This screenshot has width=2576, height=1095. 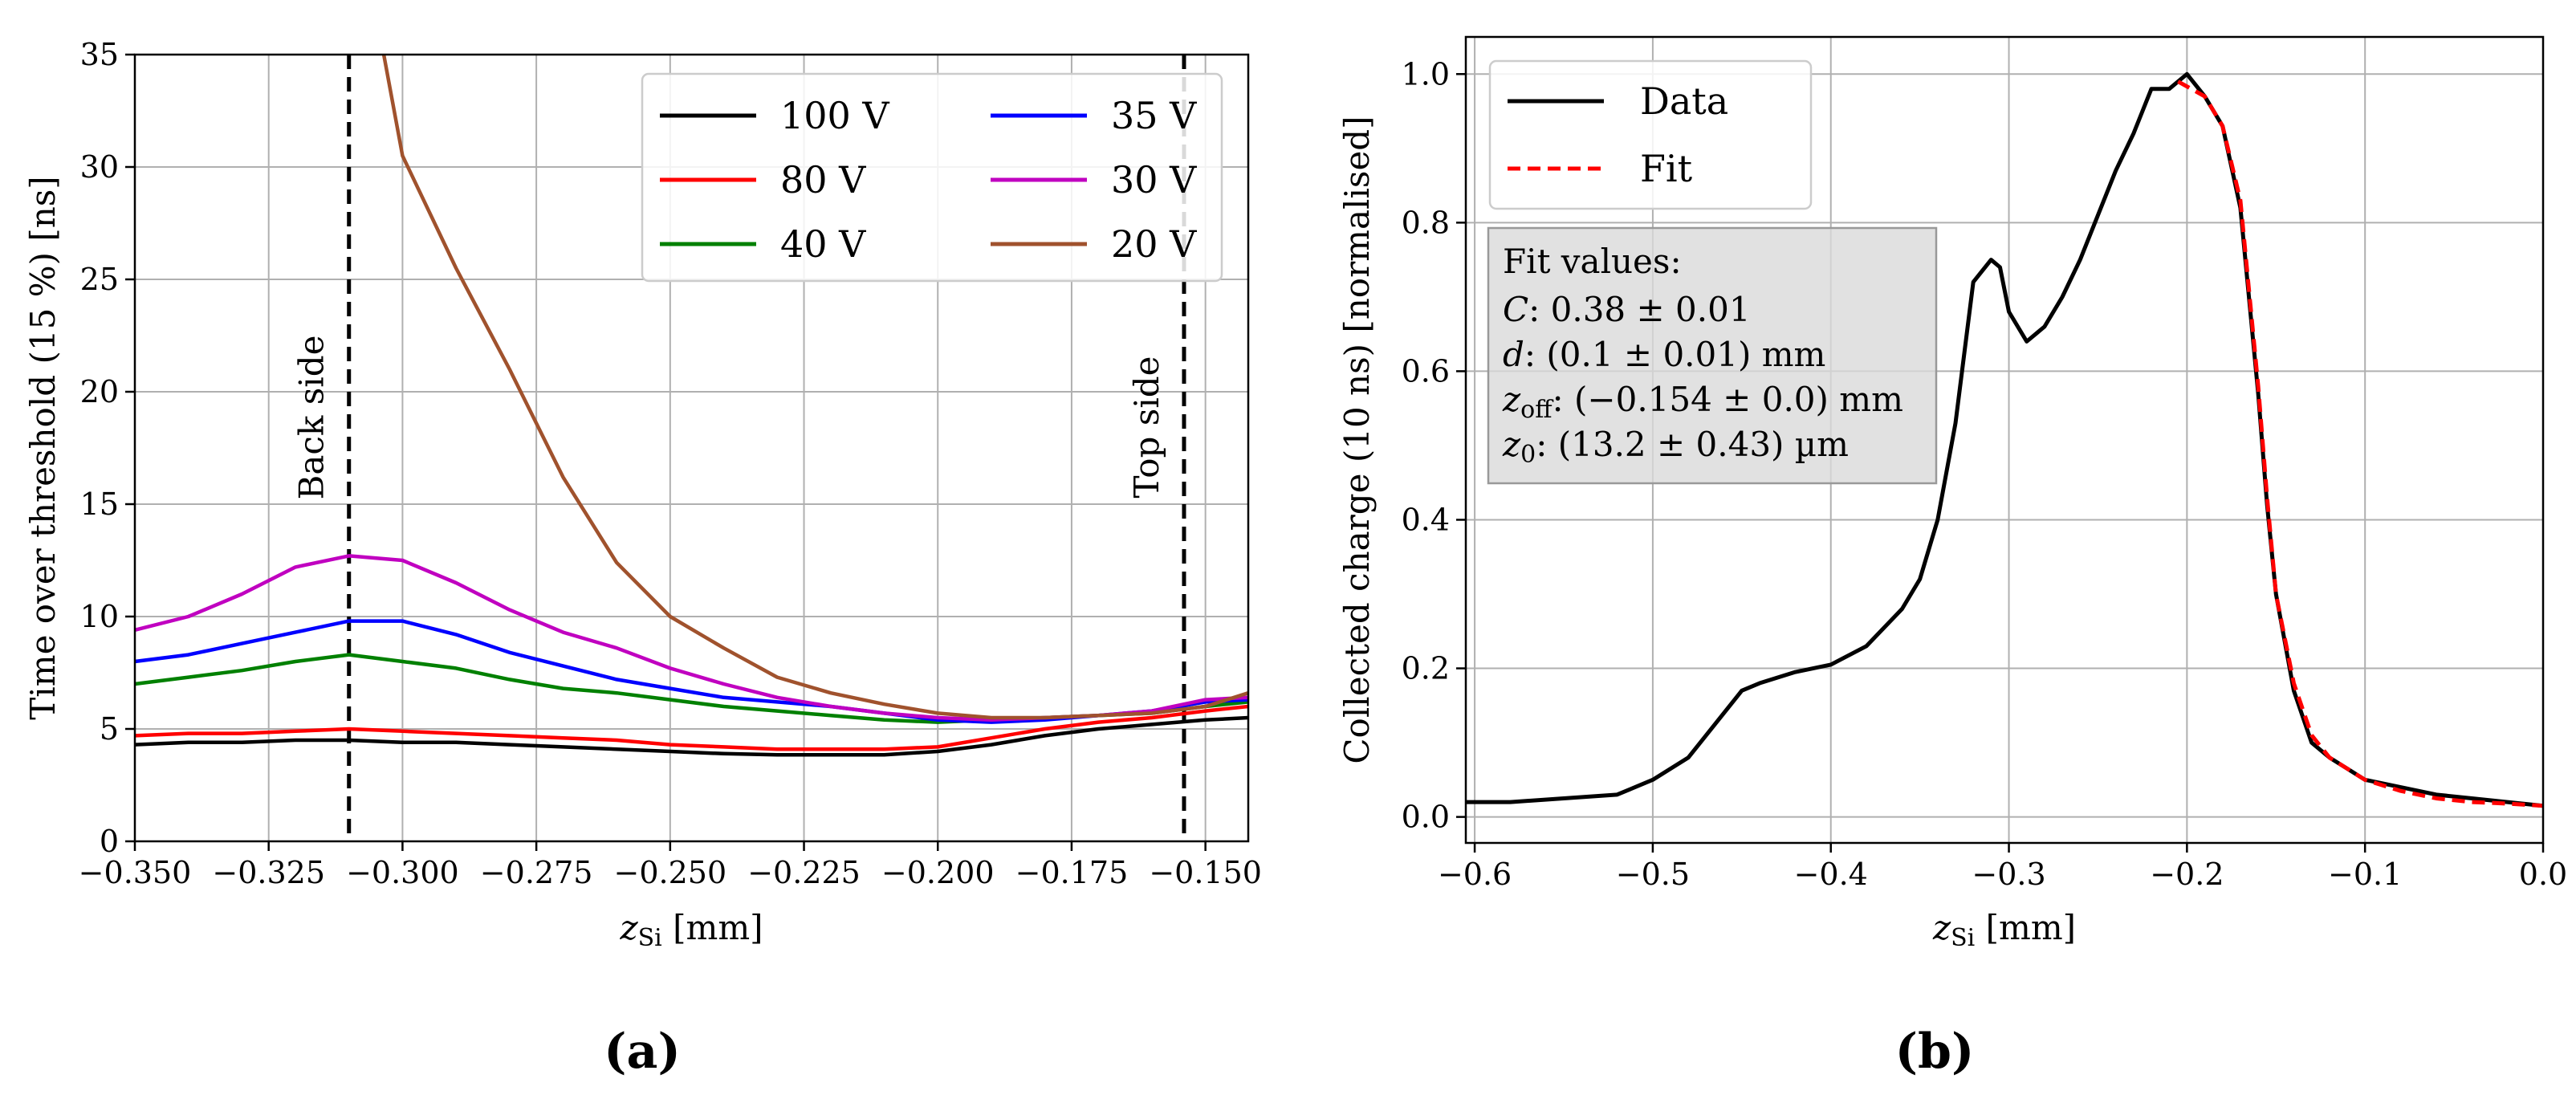 What do you see at coordinates (2187, 874) in the screenshot?
I see `x-tick-label: −0.2` at bounding box center [2187, 874].